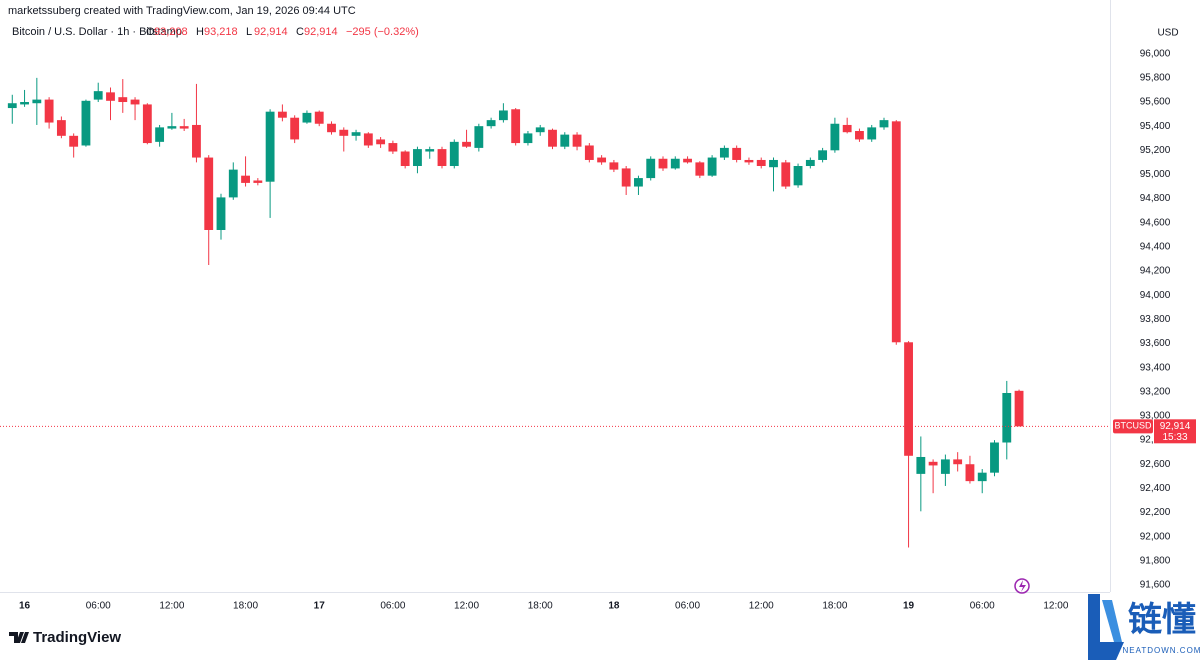  What do you see at coordinates (1022, 586) in the screenshot?
I see `replay-icon` at bounding box center [1022, 586].